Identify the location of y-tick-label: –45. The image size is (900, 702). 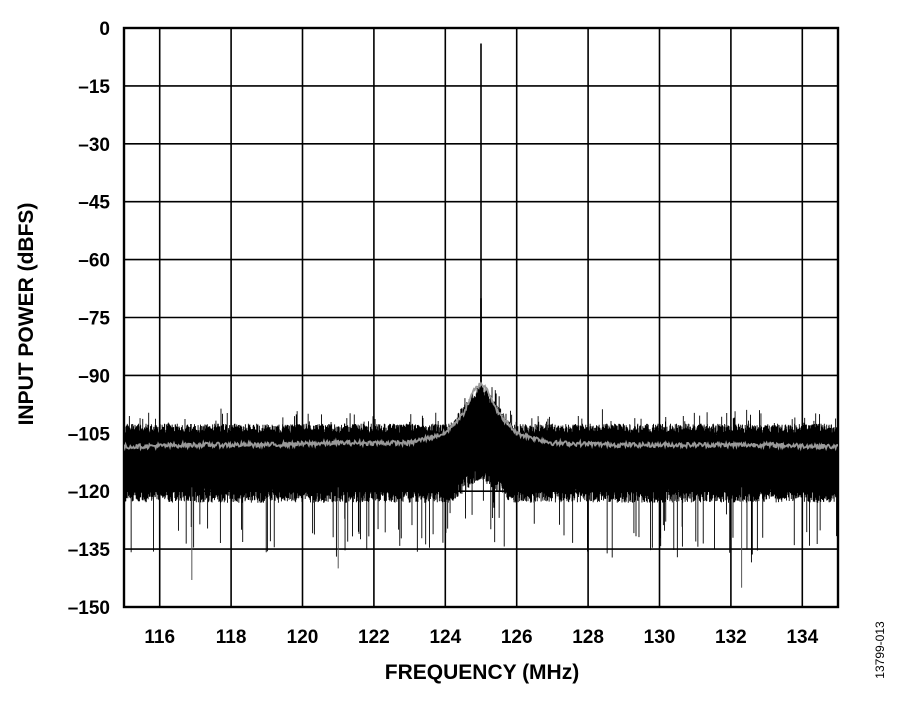
(94, 203).